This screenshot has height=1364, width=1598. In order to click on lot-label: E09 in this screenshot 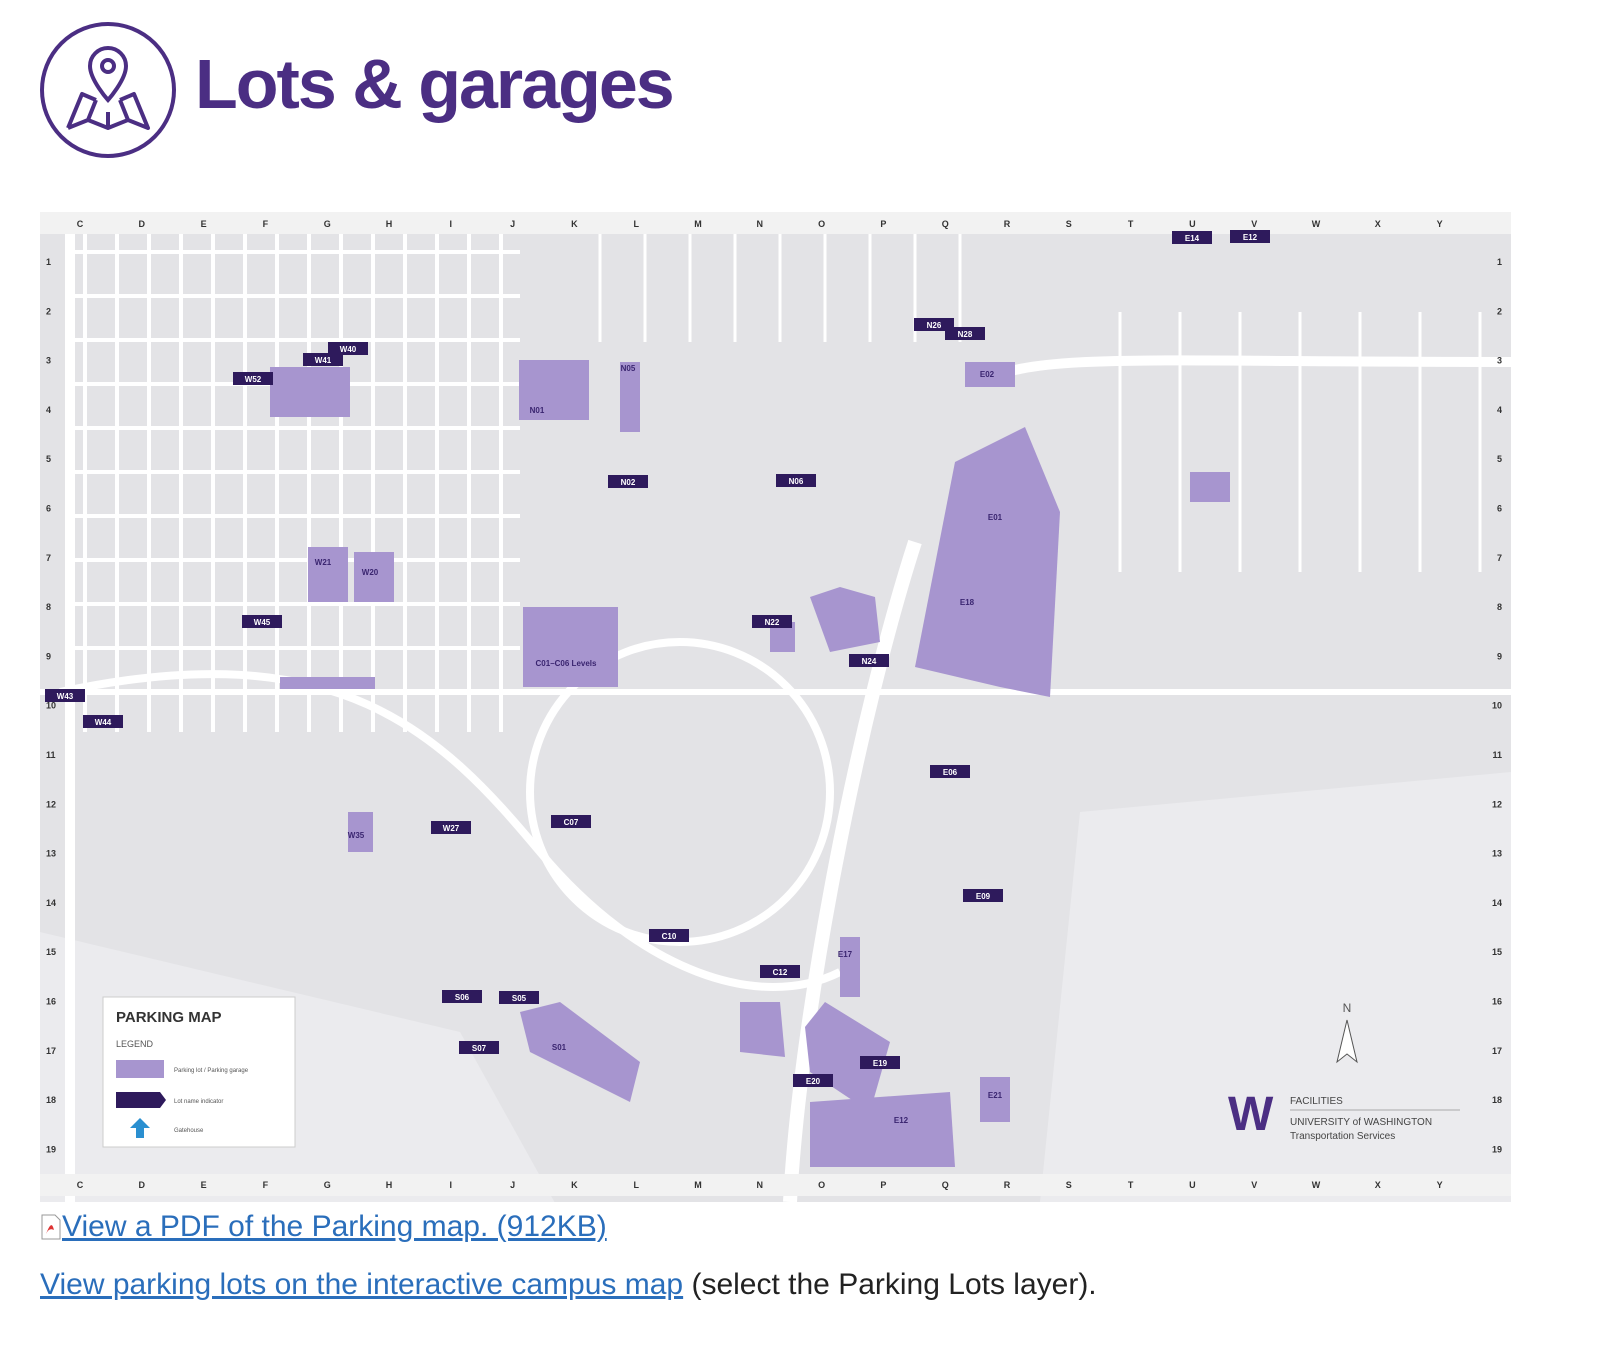, I will do `click(983, 896)`.